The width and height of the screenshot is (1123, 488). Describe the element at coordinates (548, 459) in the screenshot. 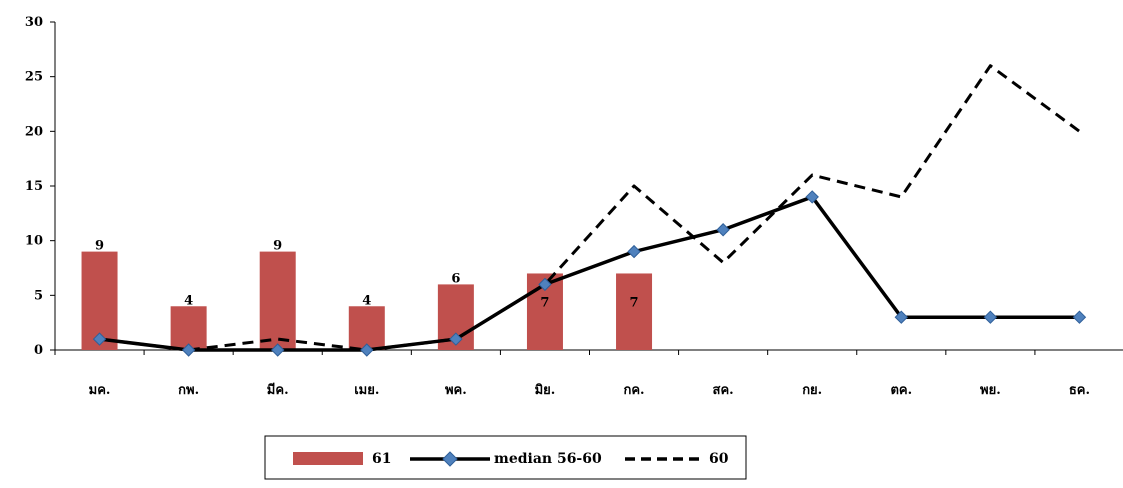

I see `legend-label-median: median 56-60` at that location.